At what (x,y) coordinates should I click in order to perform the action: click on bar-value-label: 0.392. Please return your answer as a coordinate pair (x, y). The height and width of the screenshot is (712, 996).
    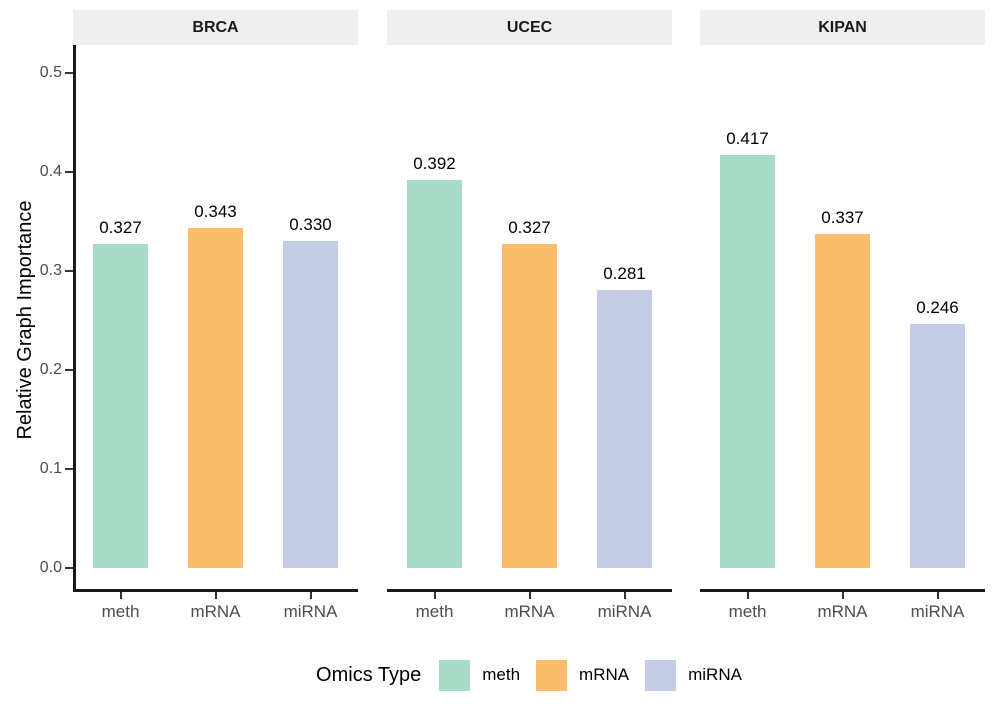
    Looking at the image, I should click on (434, 163).